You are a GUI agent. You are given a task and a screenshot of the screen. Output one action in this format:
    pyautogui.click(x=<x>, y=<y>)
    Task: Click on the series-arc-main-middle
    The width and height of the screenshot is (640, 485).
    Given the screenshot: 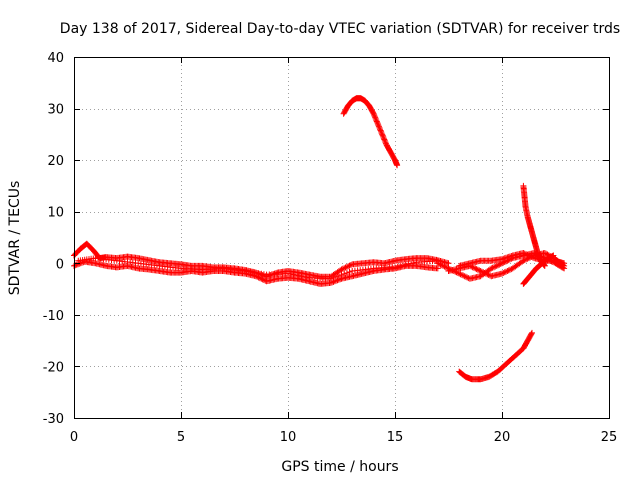 What is the action you would take?
    pyautogui.click(x=258, y=268)
    